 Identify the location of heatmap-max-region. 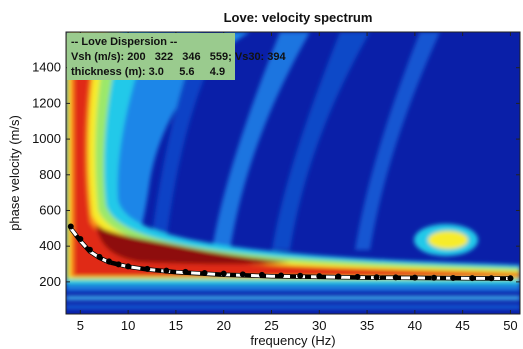
(193, 245).